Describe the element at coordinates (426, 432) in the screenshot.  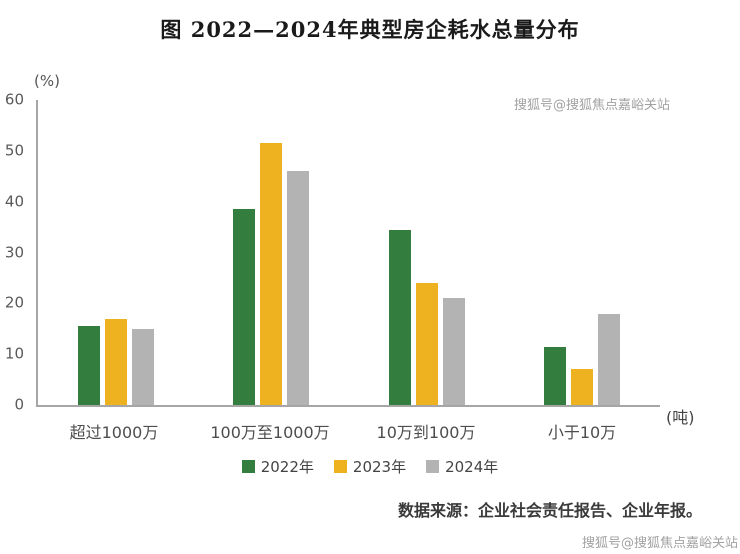
I see `x-category-label: 10万到100万` at that location.